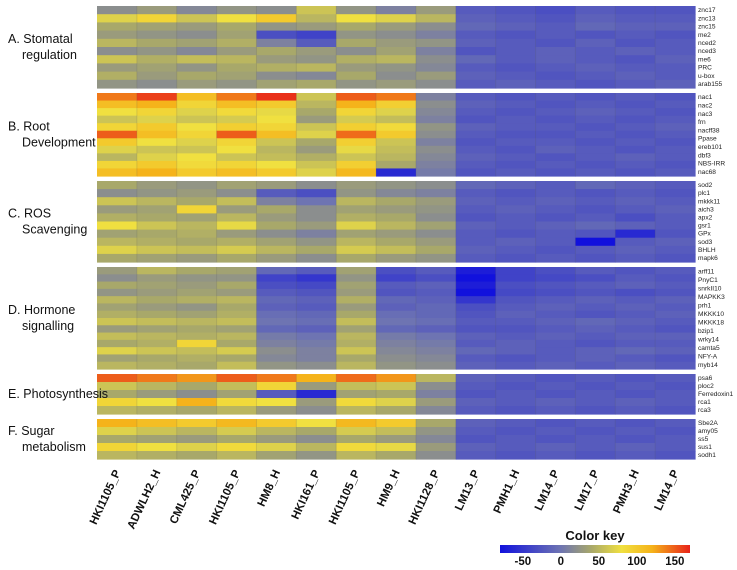 This screenshot has height=570, width=737. What do you see at coordinates (226, 497) in the screenshot?
I see `column-label: HKI1105_P` at bounding box center [226, 497].